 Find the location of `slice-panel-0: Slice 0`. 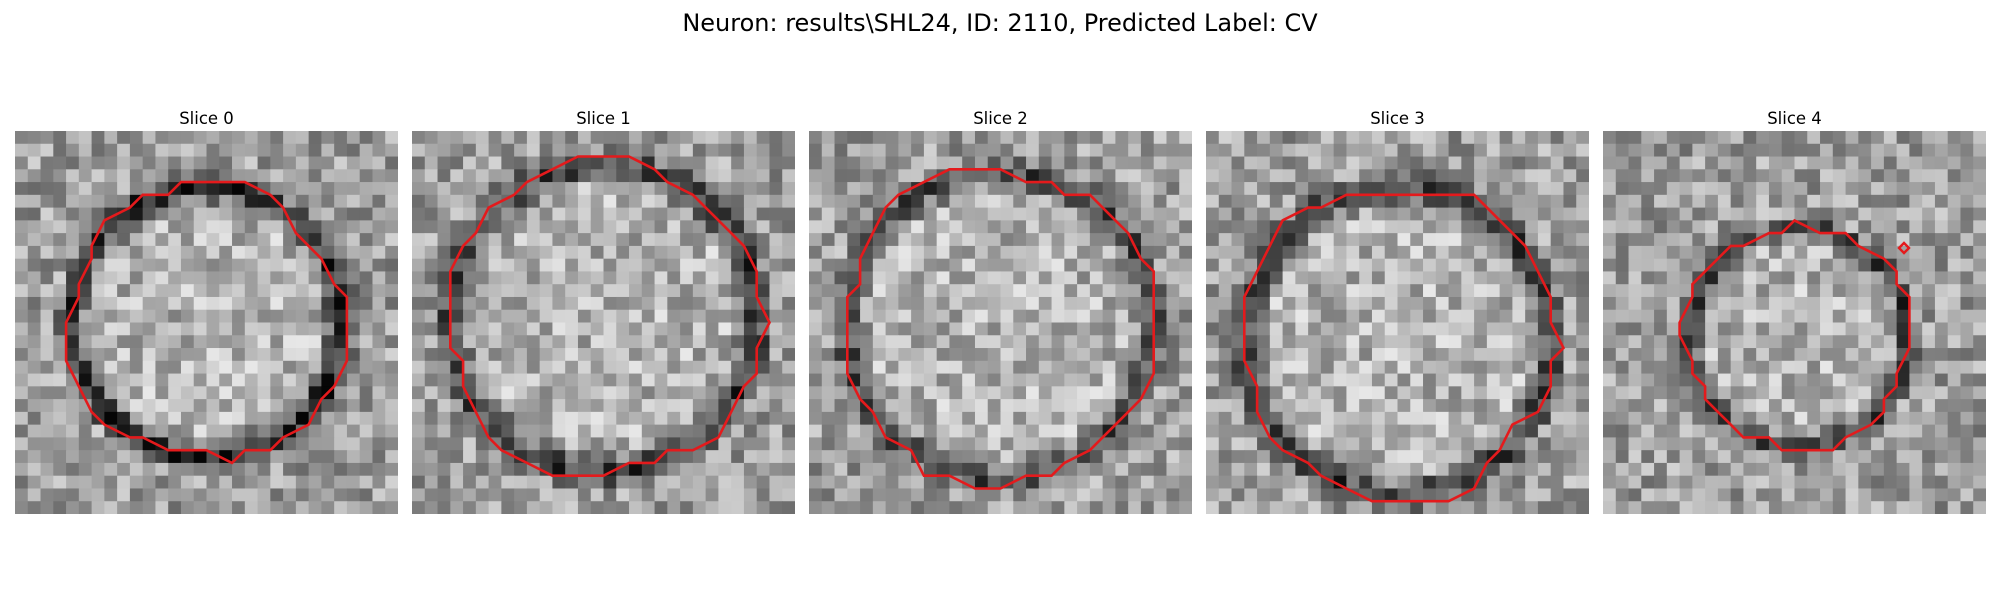

slice-panel-0: Slice 0 is located at coordinates (206, 311).